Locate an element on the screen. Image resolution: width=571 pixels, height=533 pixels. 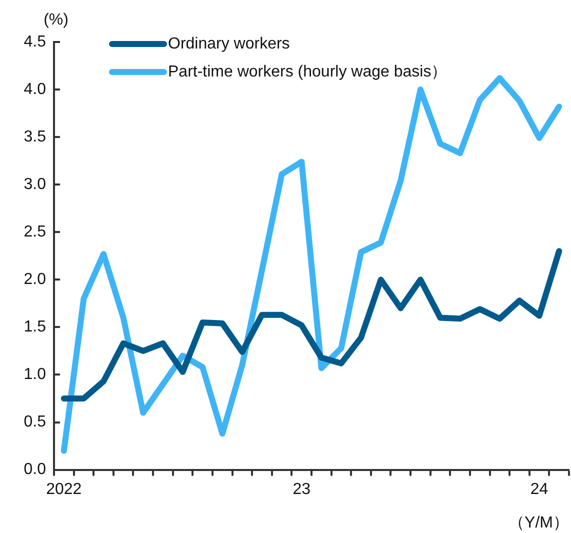
y-tick-label: 4.5 is located at coordinates (35, 41).